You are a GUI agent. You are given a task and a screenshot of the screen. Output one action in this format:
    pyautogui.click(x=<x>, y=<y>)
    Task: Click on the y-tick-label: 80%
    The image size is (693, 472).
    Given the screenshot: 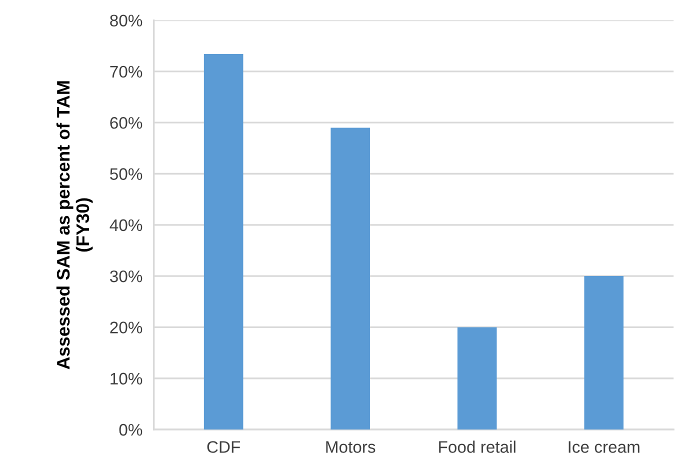 What is the action you would take?
    pyautogui.click(x=126, y=20)
    